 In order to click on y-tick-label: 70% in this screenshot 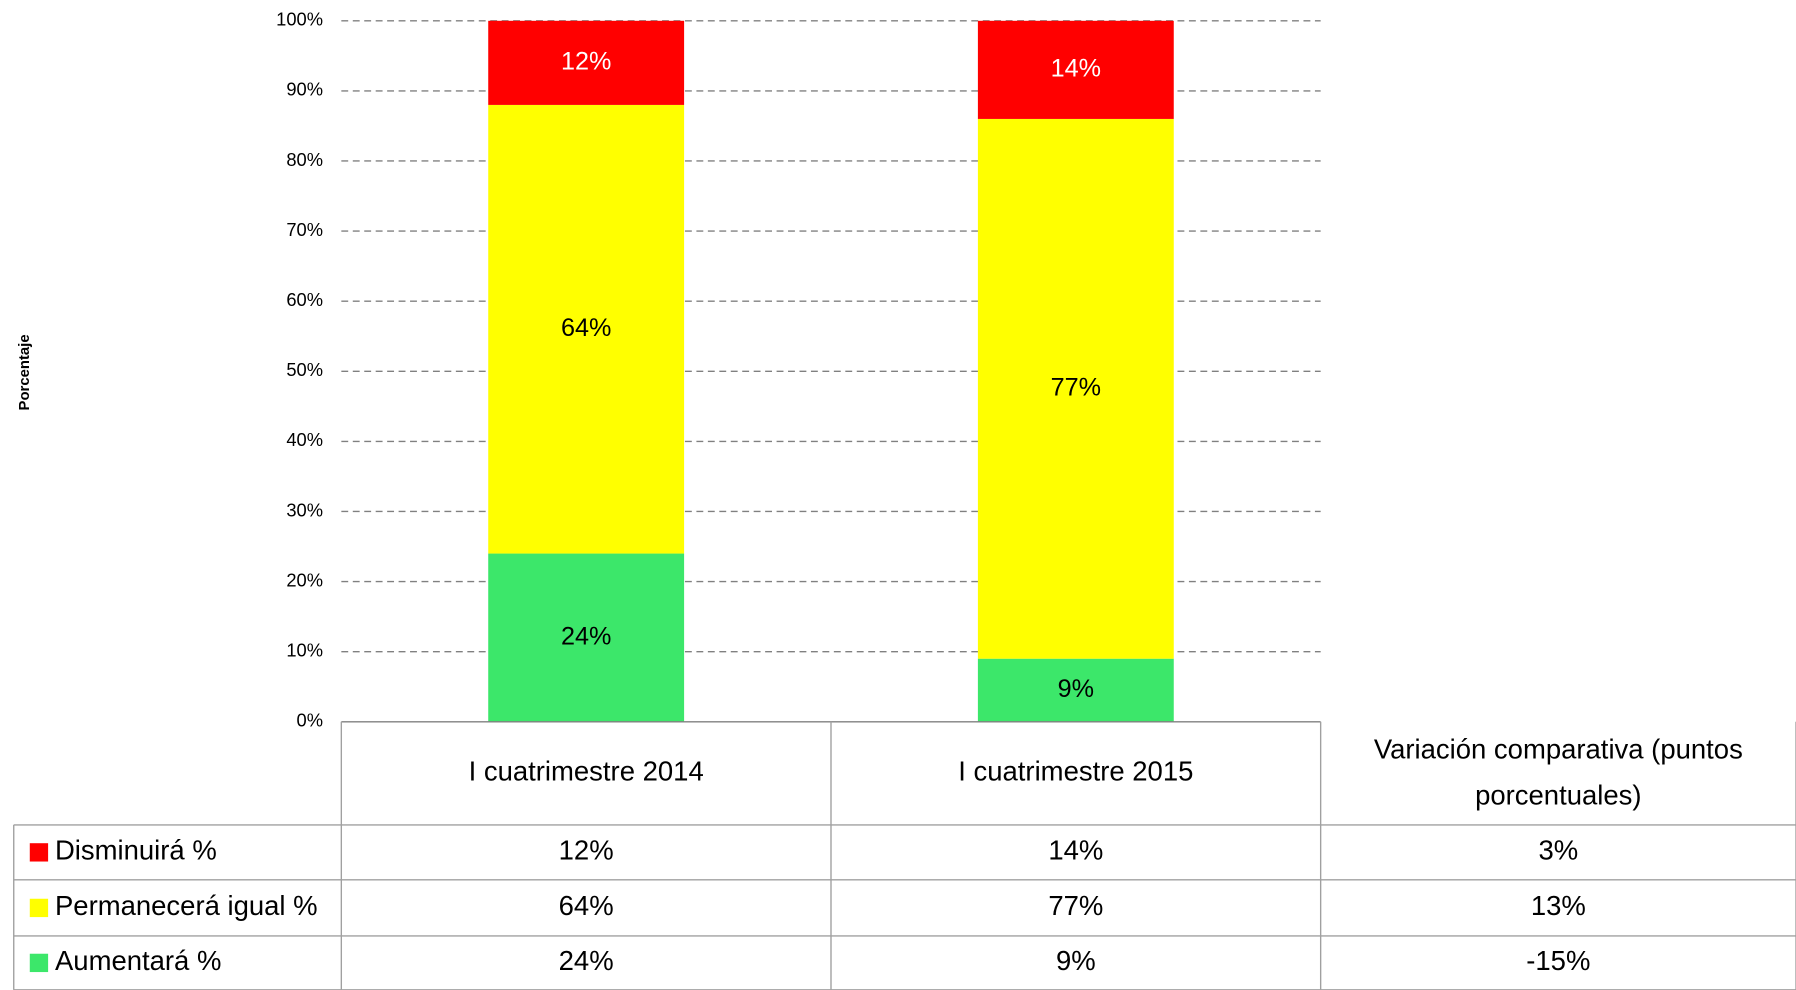, I will do `click(304, 229)`.